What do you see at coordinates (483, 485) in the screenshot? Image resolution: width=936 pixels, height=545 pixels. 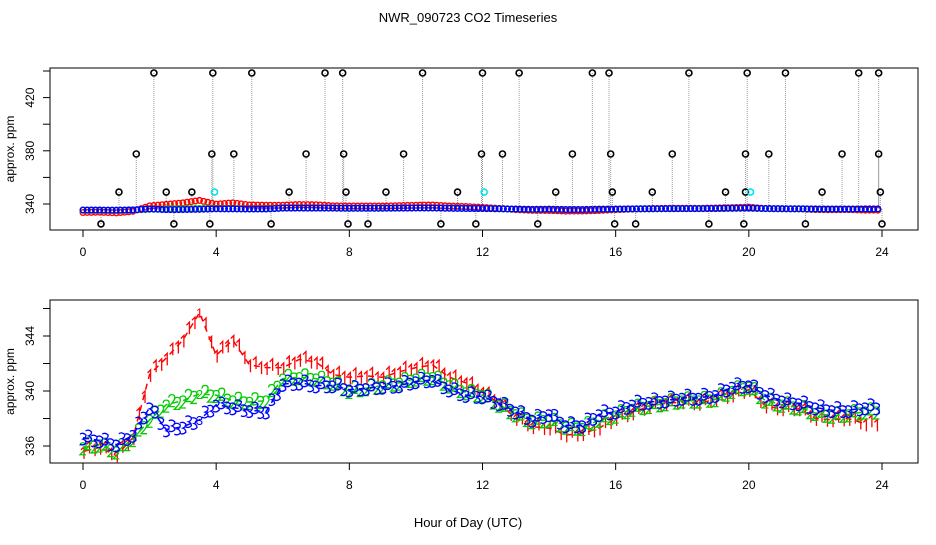 I see `x-tick-label: 12` at bounding box center [483, 485].